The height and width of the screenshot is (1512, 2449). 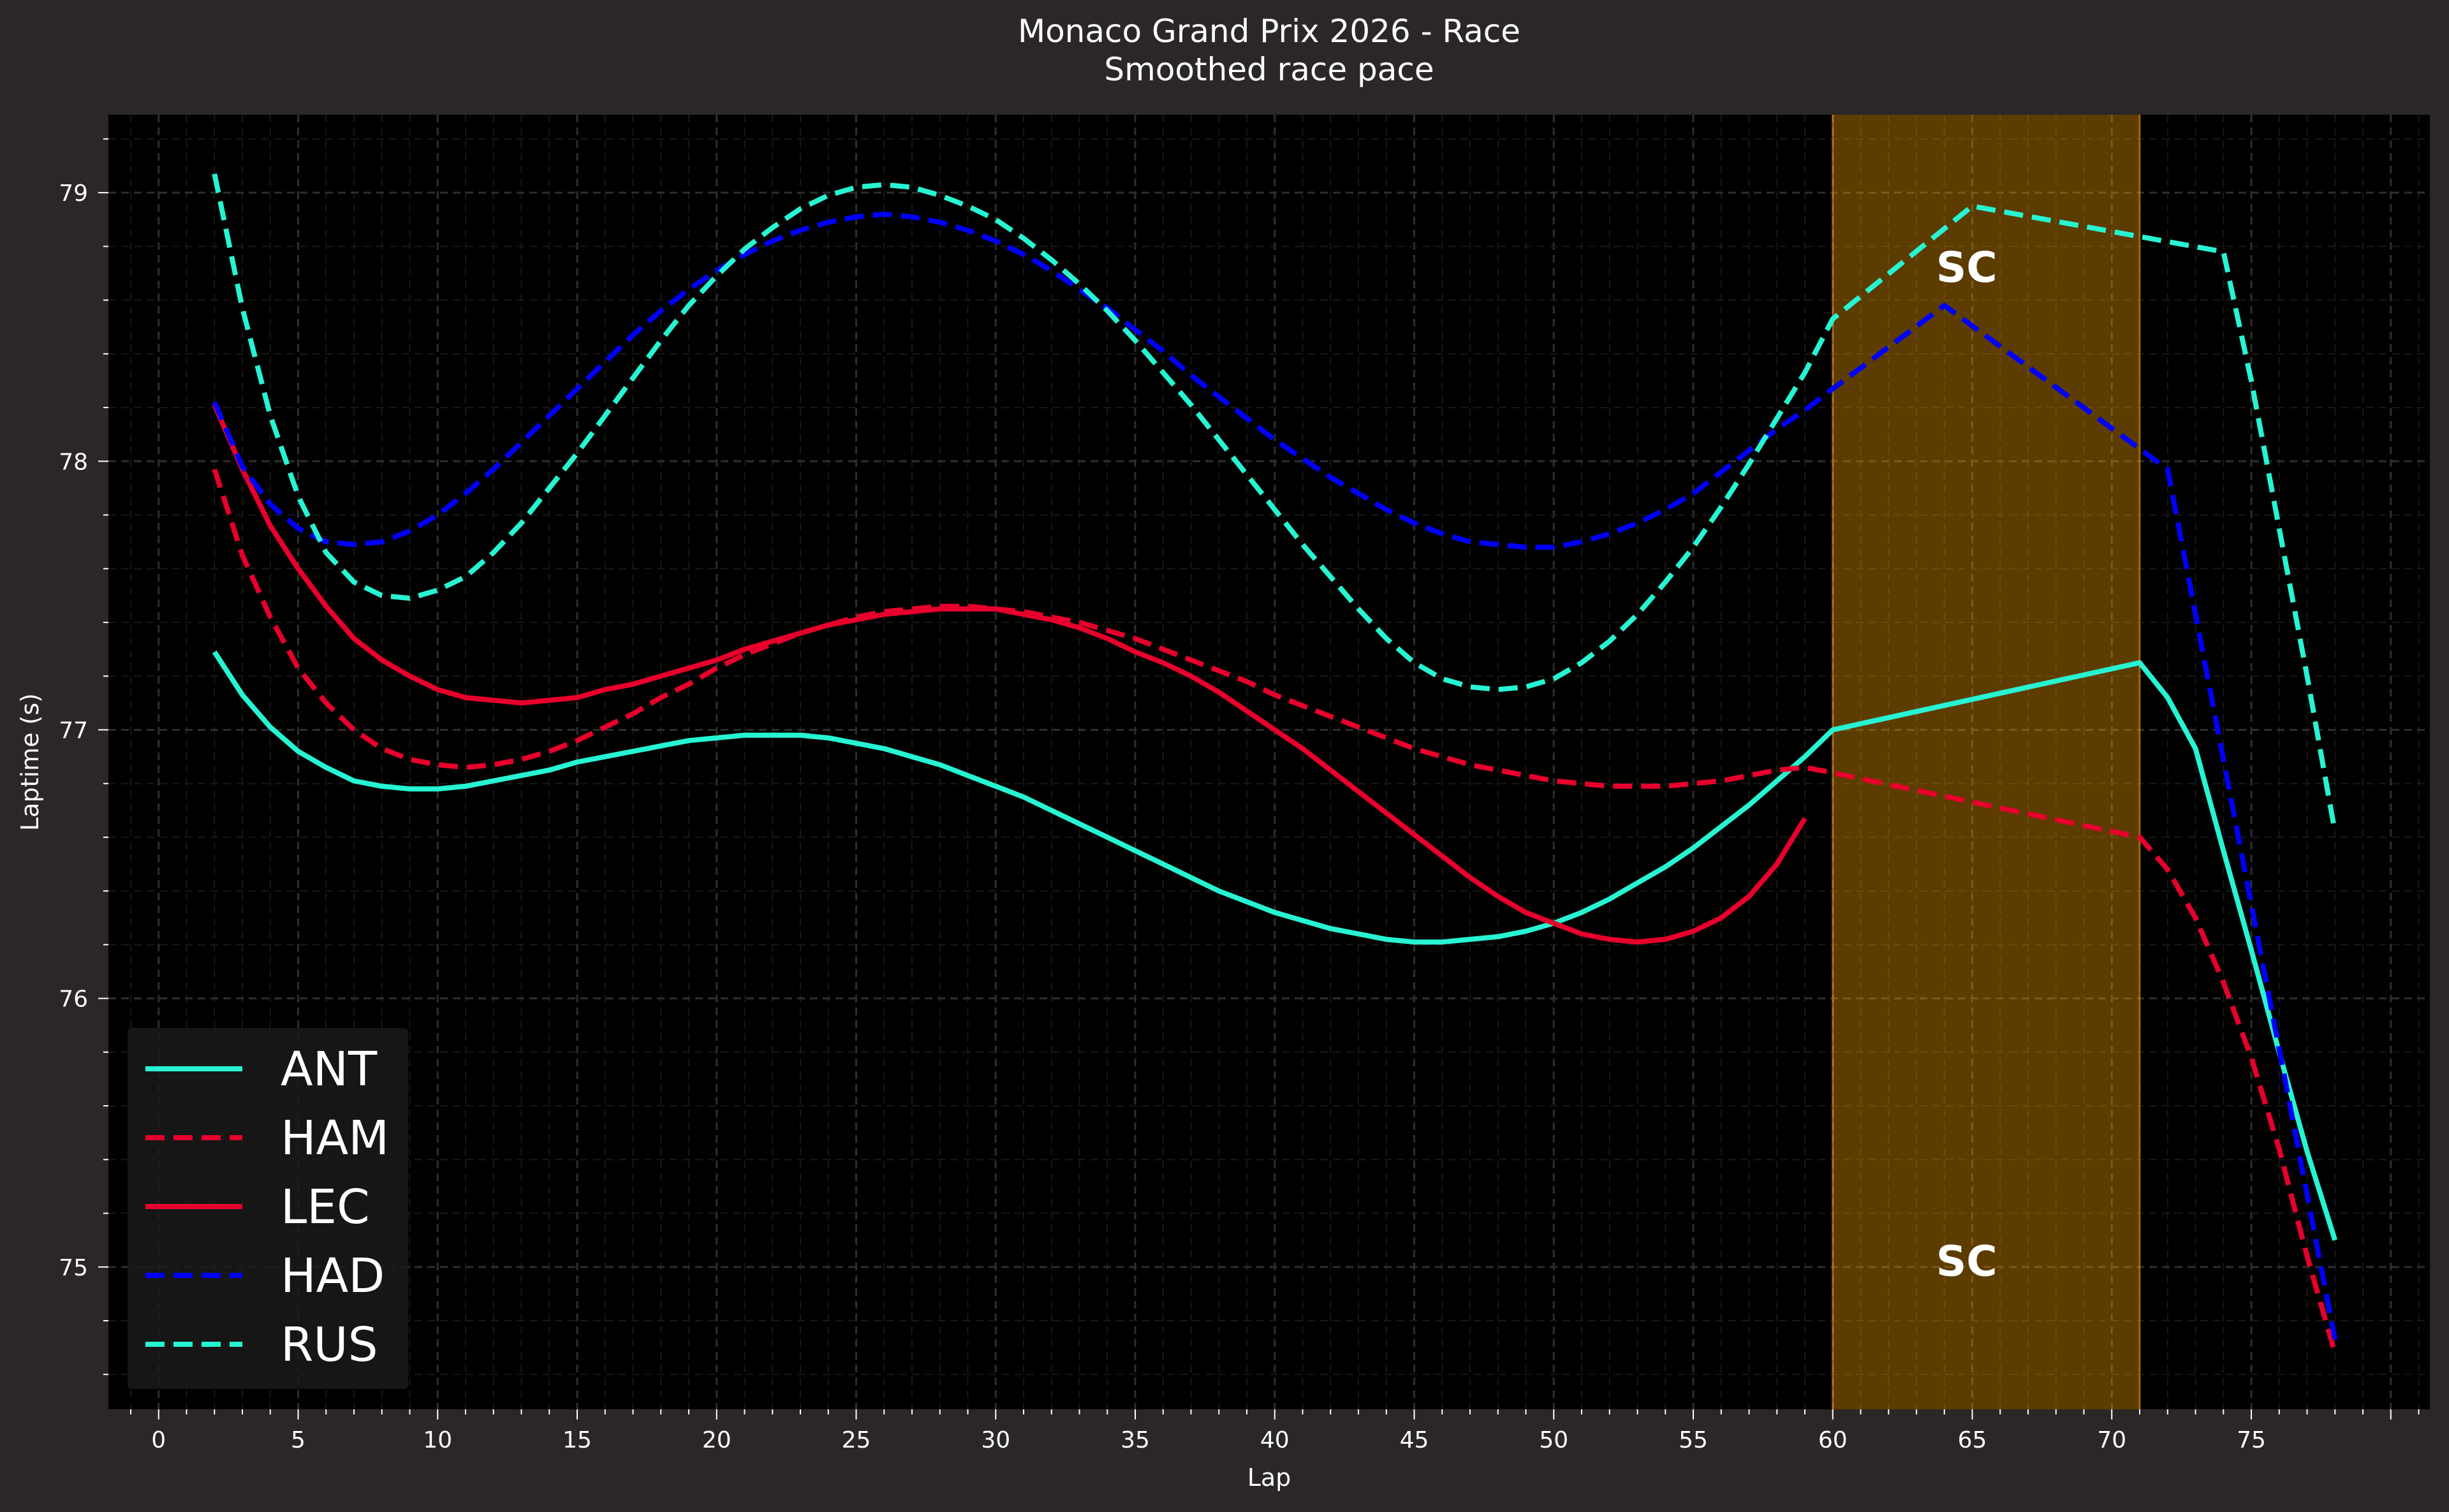 I want to click on y-tick-label: 77, so click(x=74, y=731).